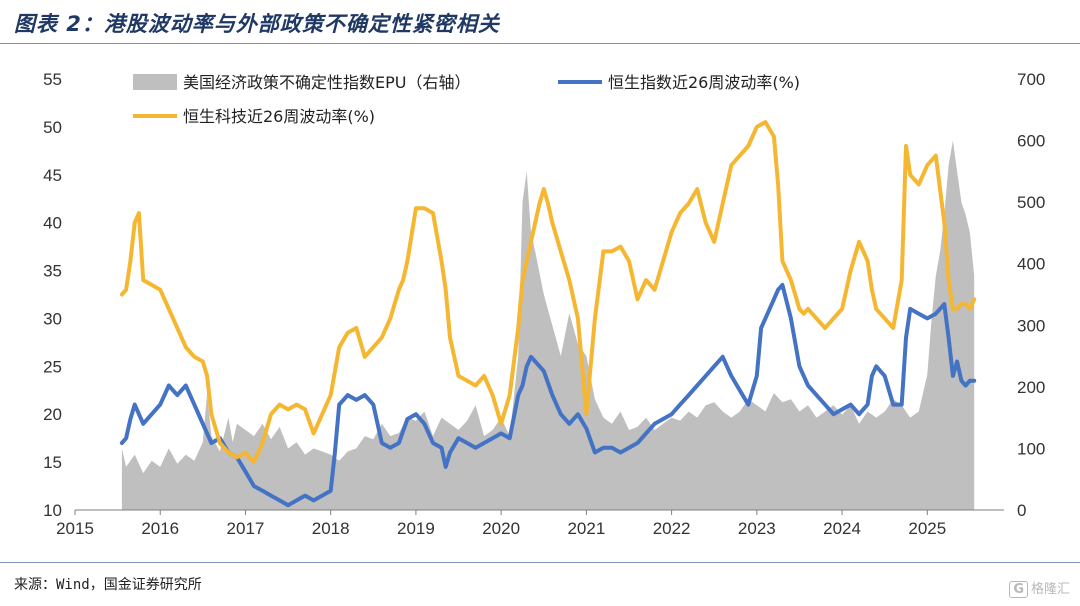  I want to click on watermark-text: 格隆汇, so click(1050, 589).